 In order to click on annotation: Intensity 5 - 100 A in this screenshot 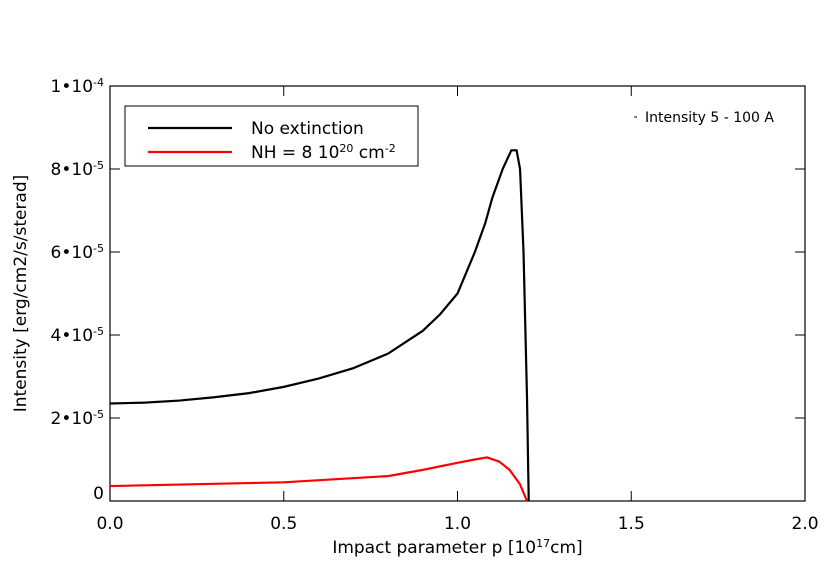, I will do `click(709, 118)`.